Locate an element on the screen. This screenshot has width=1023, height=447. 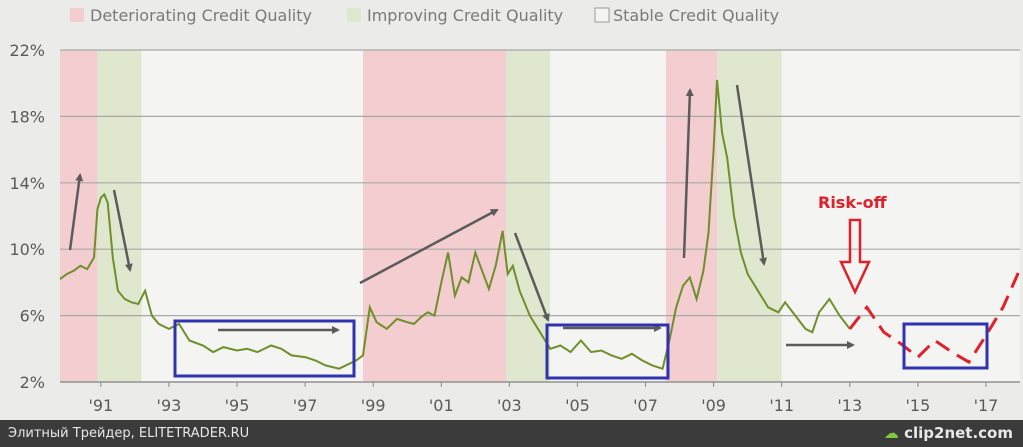
y-tick-label: 22% is located at coordinates (27, 50).